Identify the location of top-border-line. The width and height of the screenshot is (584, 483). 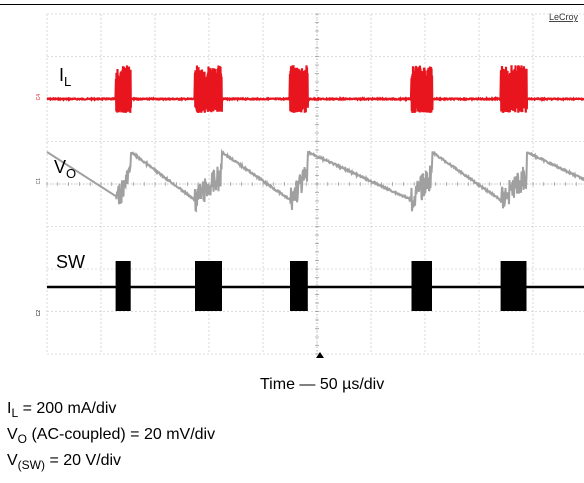
(292, 4).